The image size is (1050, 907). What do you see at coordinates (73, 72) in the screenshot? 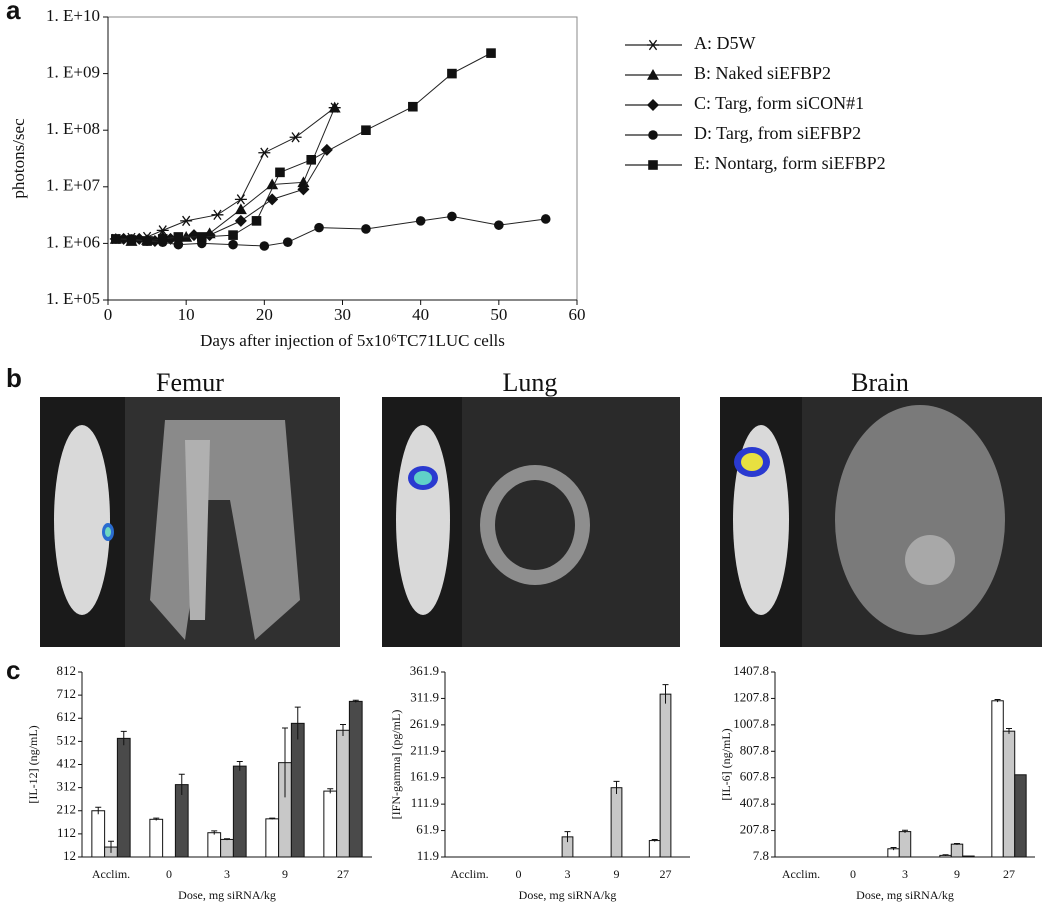
I see `y-tick-label: 1. E+09` at bounding box center [73, 72].